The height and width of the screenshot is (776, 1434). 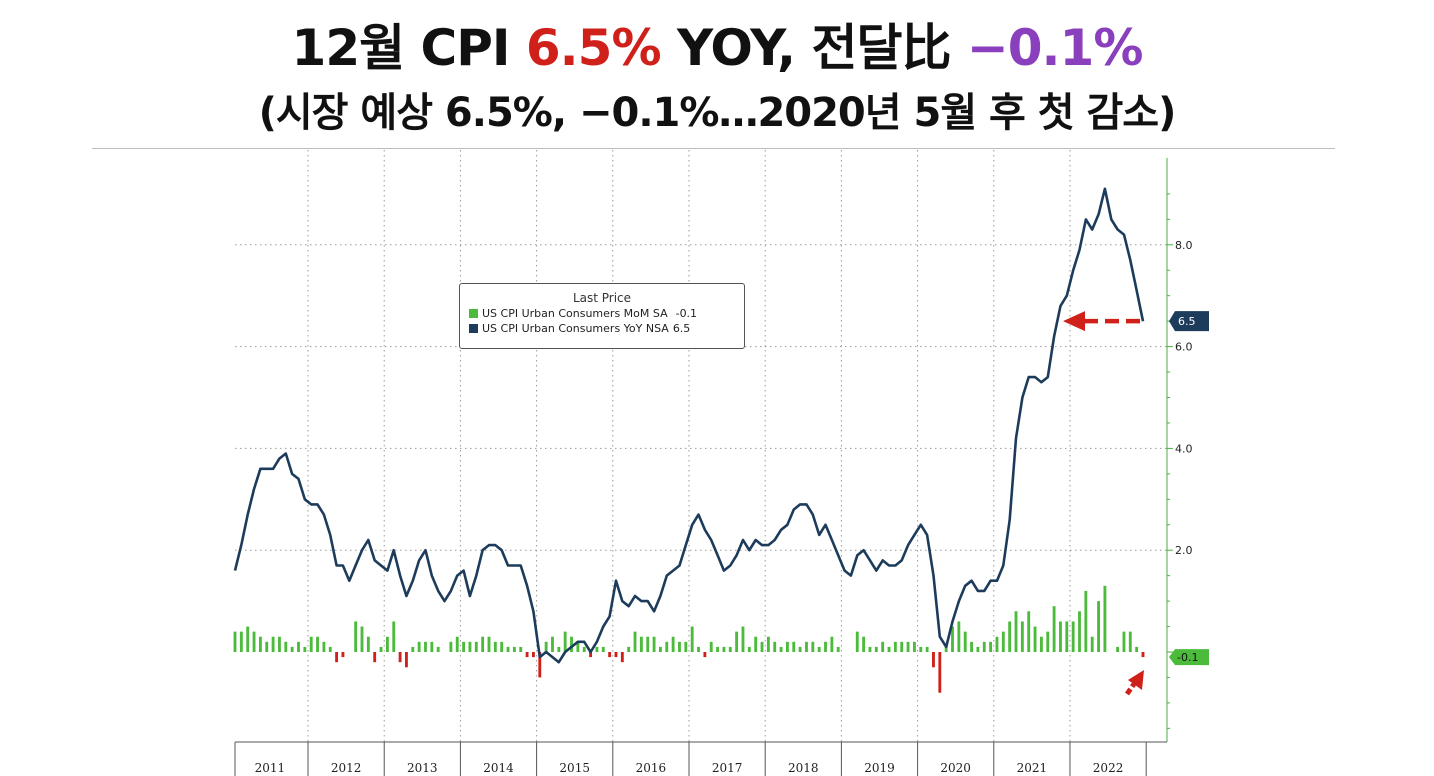 I want to click on red-small-arrow-head, so click(x=1136, y=680).